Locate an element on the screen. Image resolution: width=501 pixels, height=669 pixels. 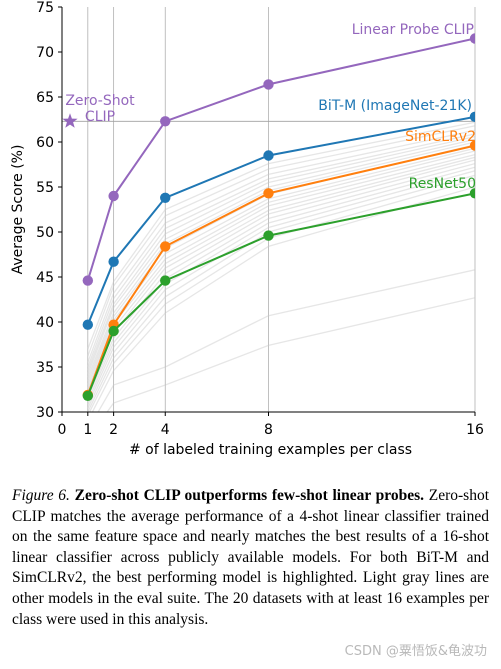
watermark: CSDN @粟悟饭&龟波功 is located at coordinates (415, 651).